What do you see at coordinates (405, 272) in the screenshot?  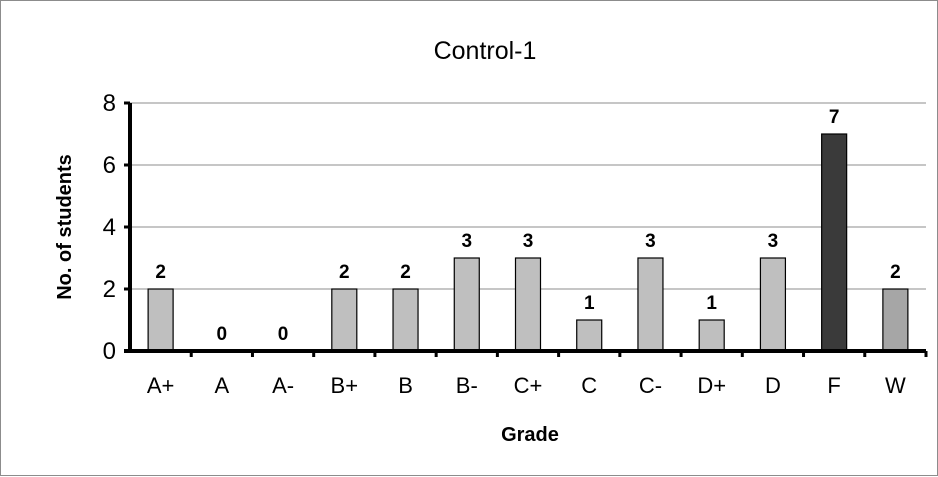 I see `data-label-B: 2` at bounding box center [405, 272].